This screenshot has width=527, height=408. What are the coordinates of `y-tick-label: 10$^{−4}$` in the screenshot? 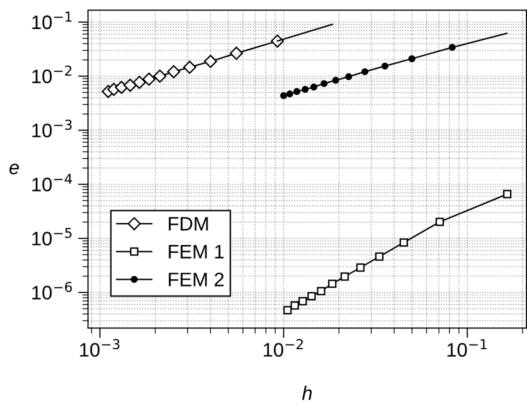 It's located at (52, 183).